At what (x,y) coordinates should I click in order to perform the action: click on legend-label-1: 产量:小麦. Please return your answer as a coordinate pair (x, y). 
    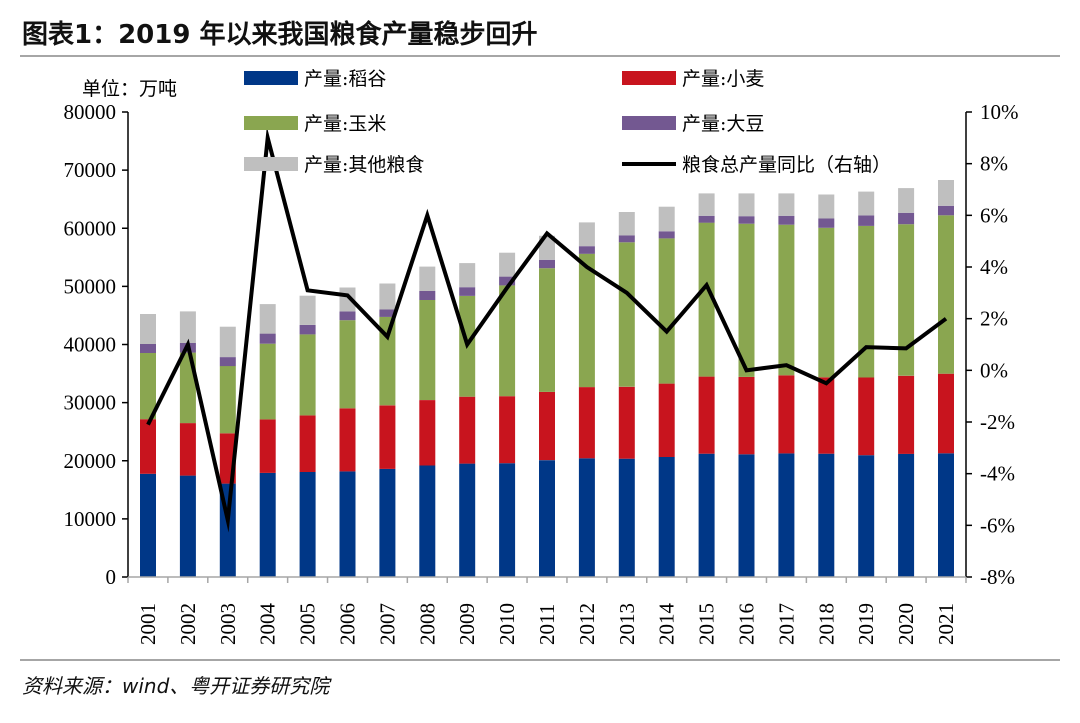
    Looking at the image, I should click on (723, 79).